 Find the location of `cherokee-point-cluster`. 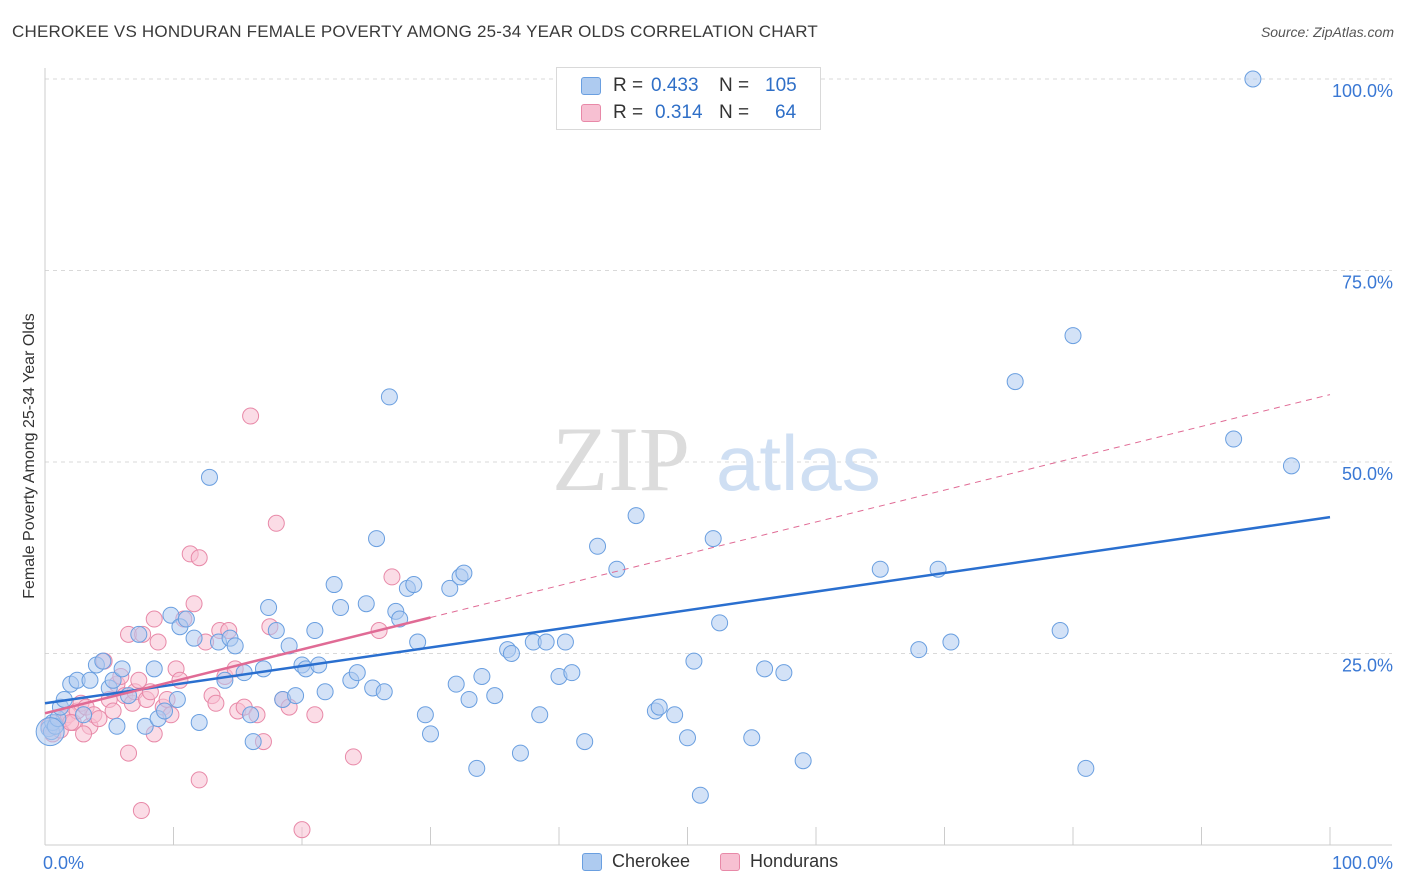

cherokee-point-cluster is located at coordinates (50, 732).